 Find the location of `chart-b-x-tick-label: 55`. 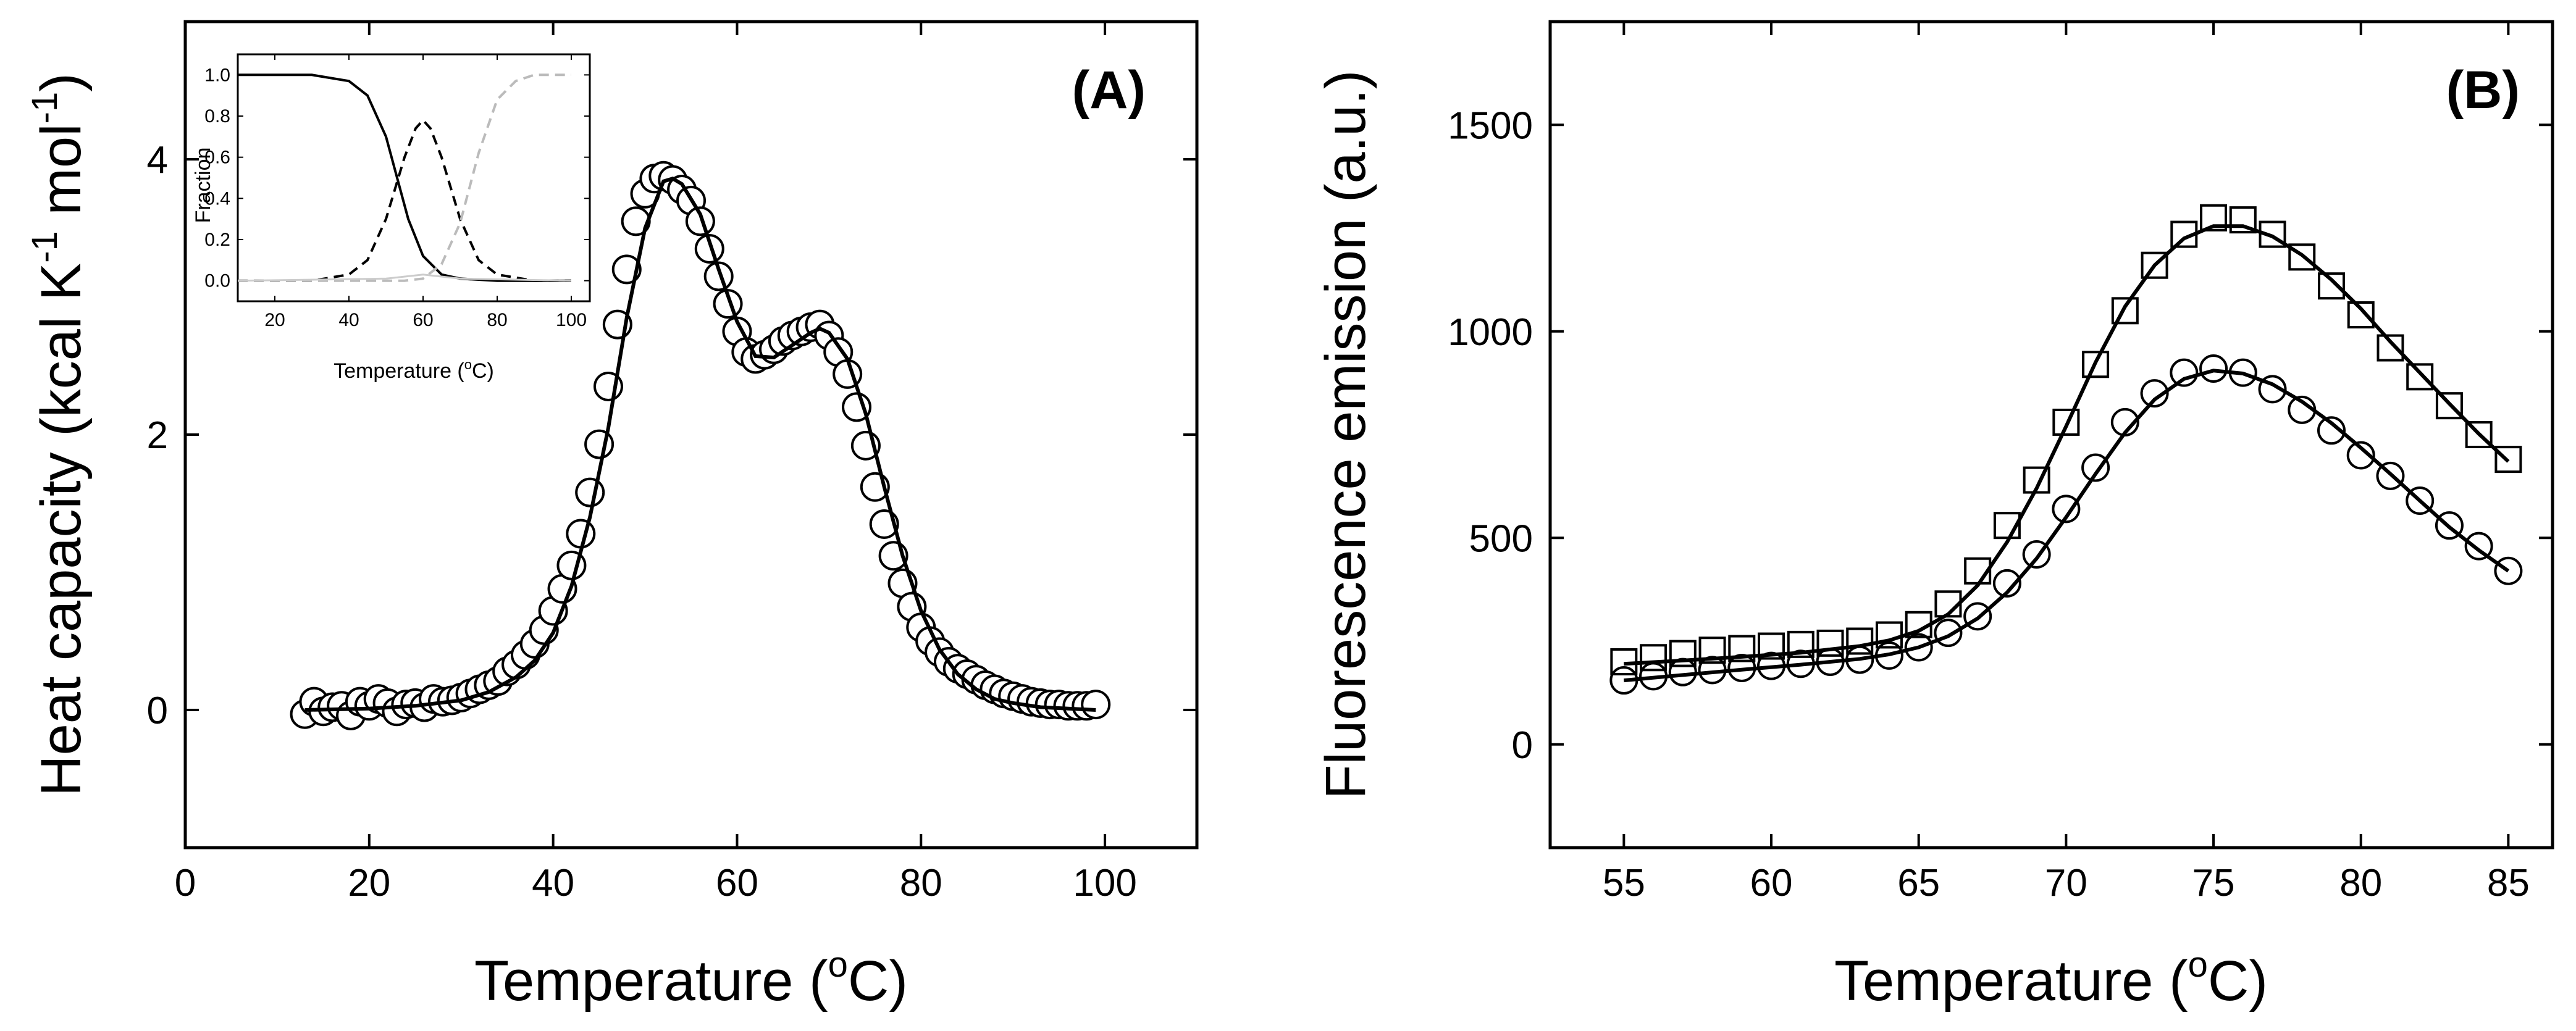

chart-b-x-tick-label: 55 is located at coordinates (1624, 883).